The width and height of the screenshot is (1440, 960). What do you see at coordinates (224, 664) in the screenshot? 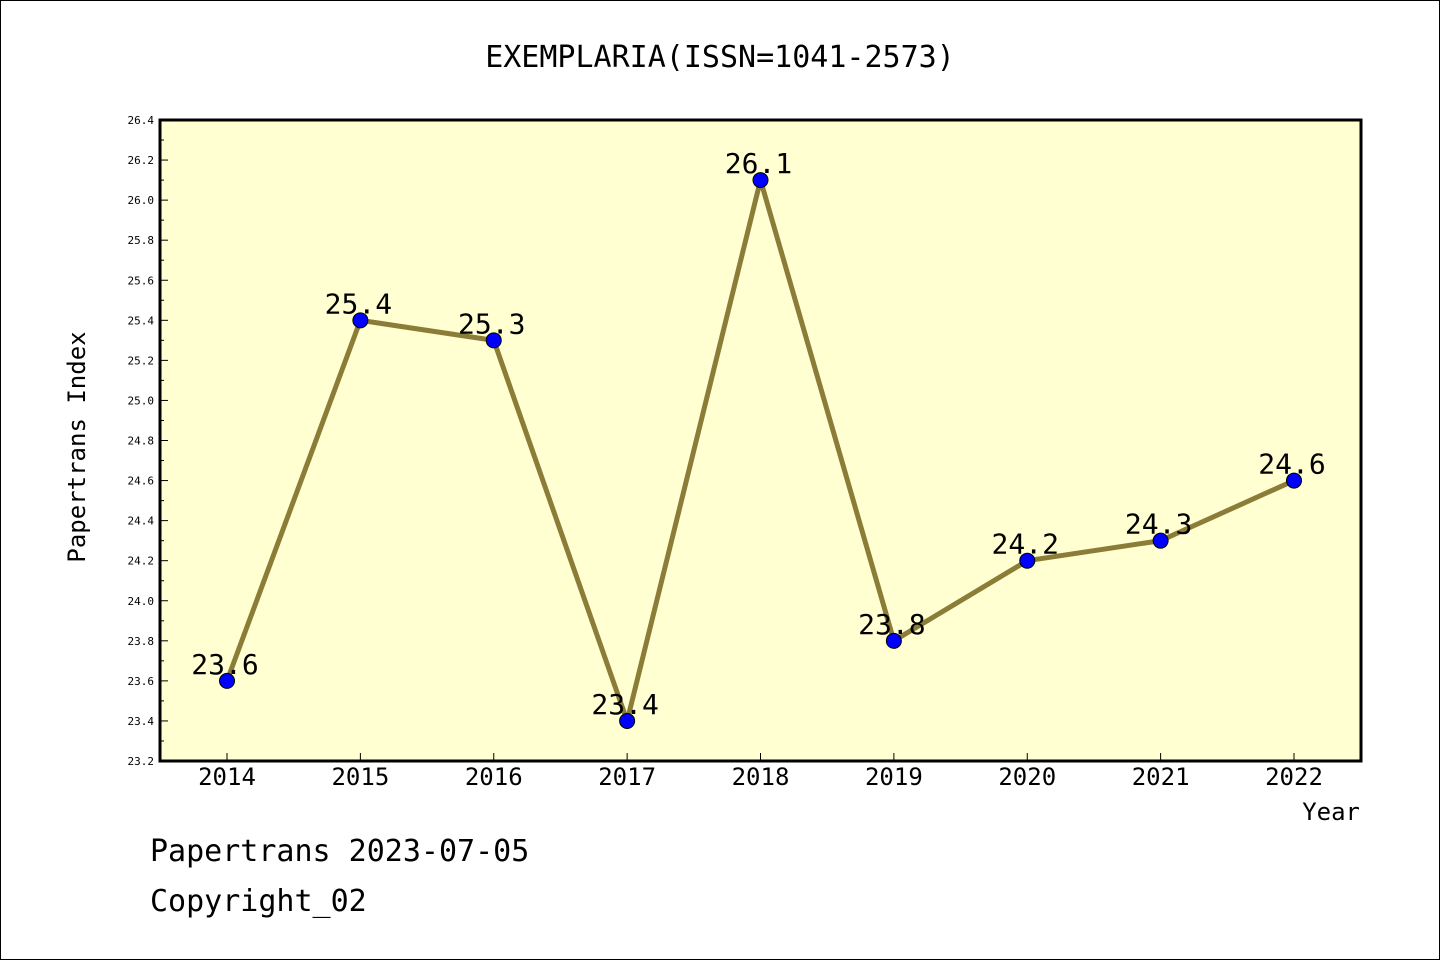
I see `data-label: 23.6` at bounding box center [224, 664].